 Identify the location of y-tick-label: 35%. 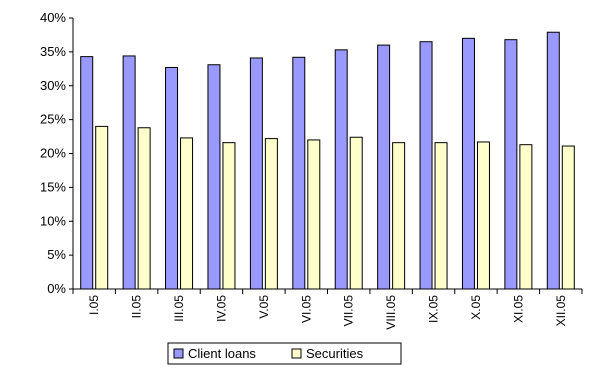
(53, 51).